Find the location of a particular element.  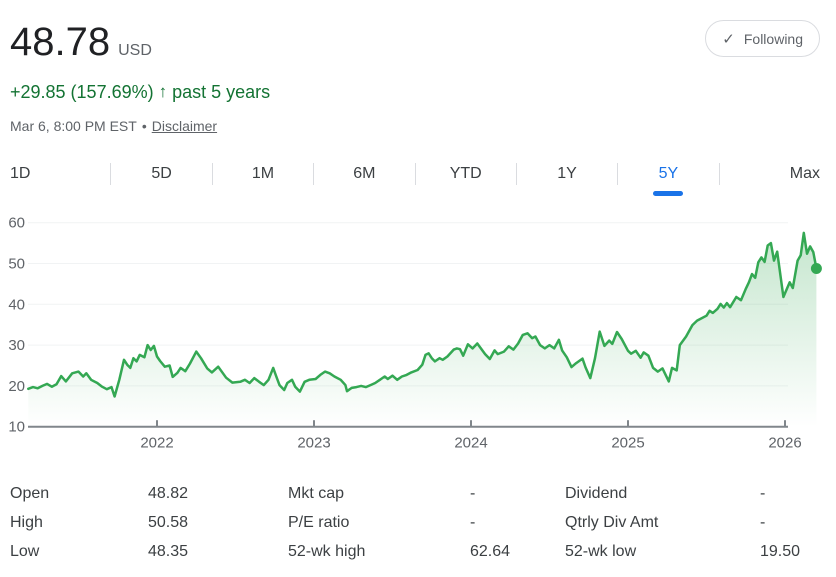

stat-row: 52-wk high 62.64 is located at coordinates (423, 551).